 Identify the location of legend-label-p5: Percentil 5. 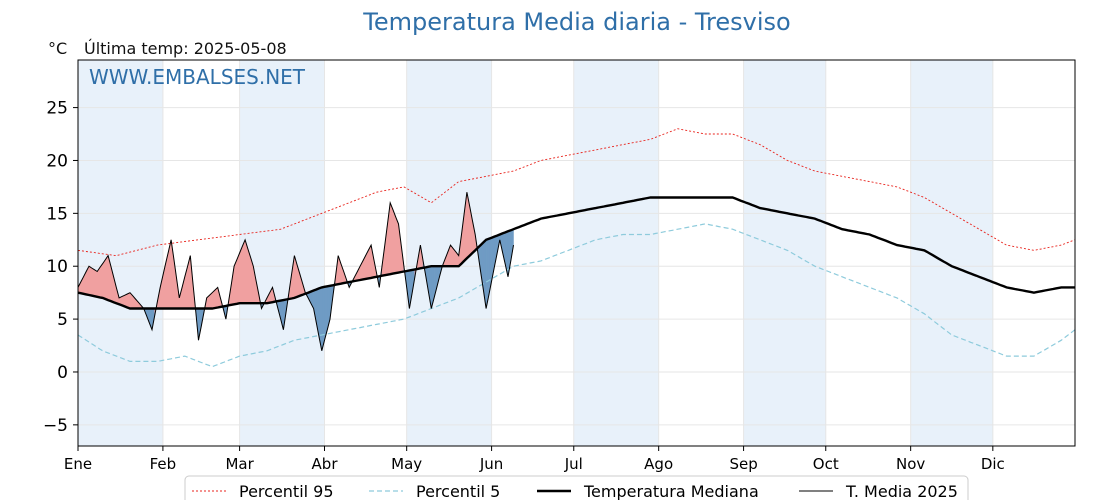
(458, 491).